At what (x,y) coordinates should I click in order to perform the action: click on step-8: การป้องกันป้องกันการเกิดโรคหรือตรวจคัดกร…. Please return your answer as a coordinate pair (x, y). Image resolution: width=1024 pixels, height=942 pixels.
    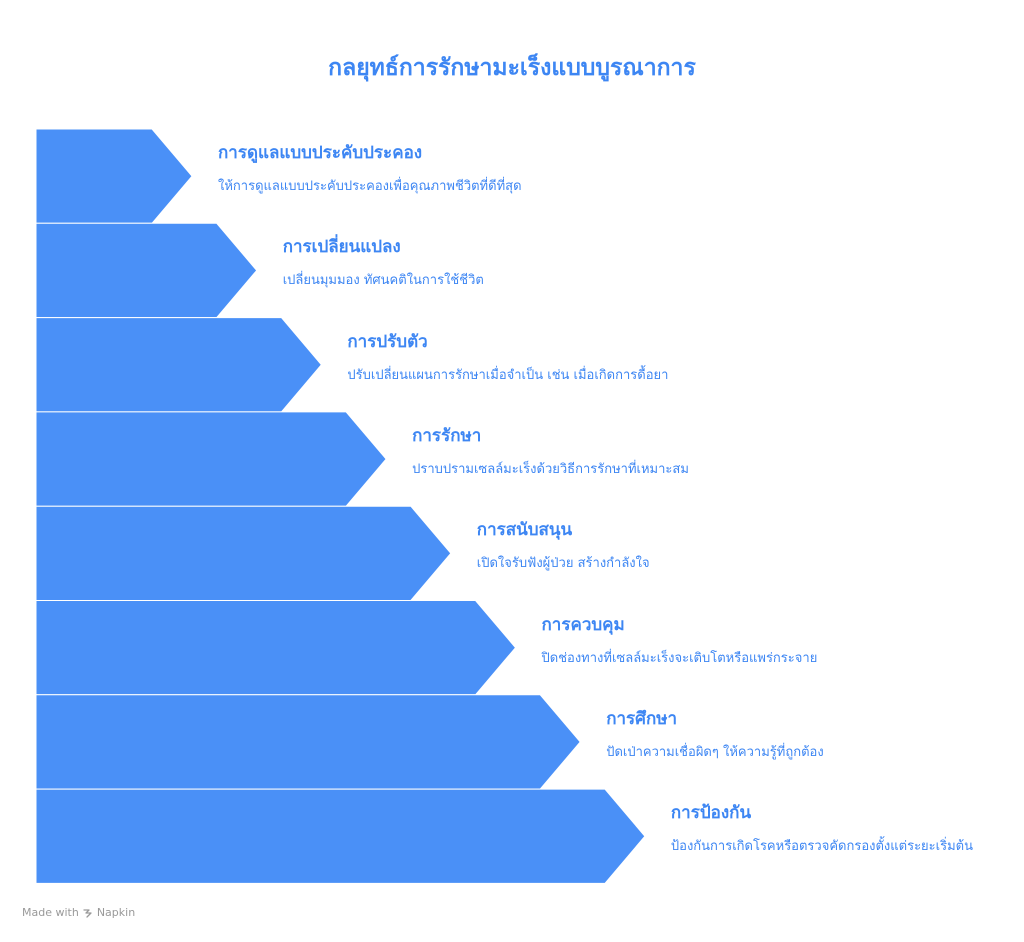
    Looking at the image, I should click on (836, 828).